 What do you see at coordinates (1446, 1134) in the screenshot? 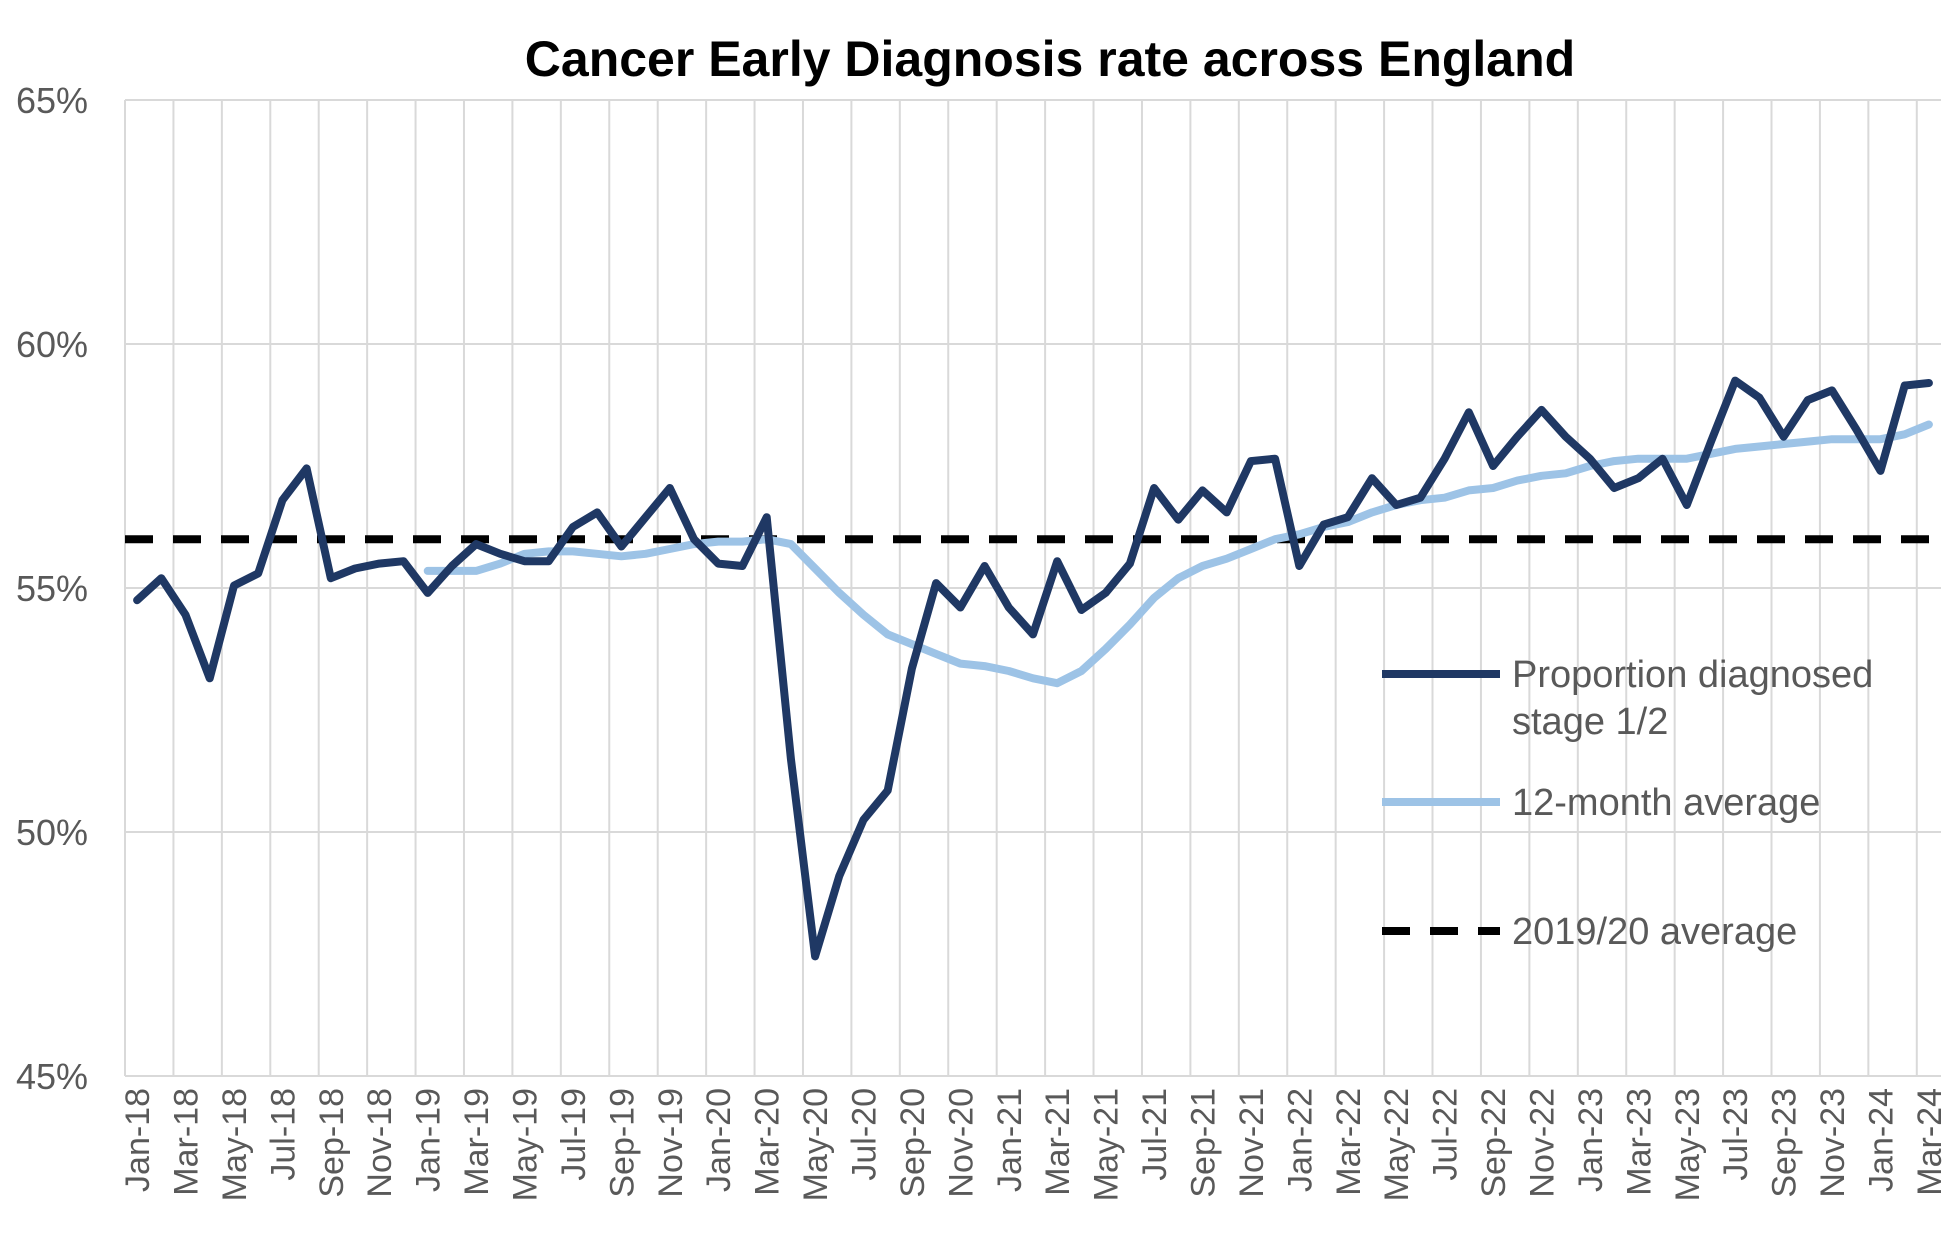
I see `x-tick-label: Jul-22` at bounding box center [1446, 1134].